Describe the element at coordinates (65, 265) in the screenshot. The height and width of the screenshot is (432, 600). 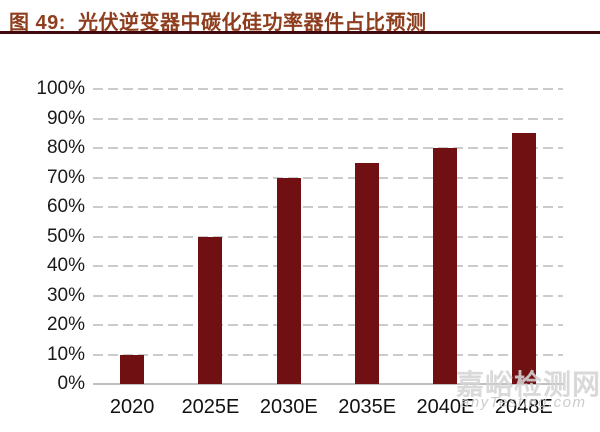
I see `y-tick-label: 40%` at that location.